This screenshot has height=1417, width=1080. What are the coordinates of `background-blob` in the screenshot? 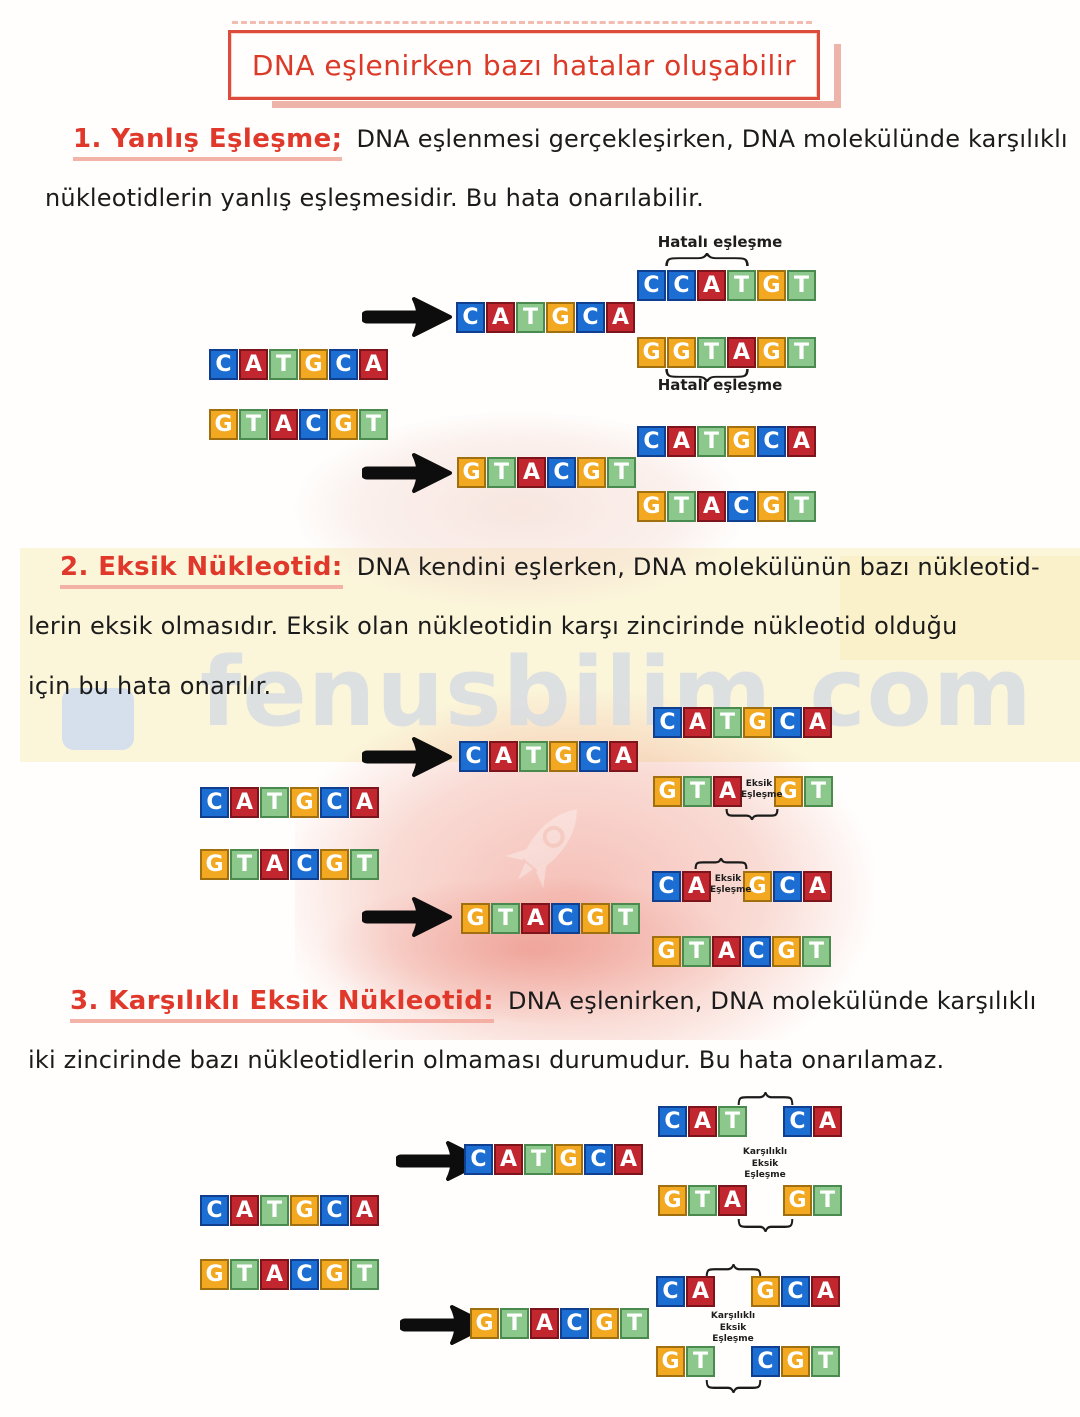 It's located at (98, 719).